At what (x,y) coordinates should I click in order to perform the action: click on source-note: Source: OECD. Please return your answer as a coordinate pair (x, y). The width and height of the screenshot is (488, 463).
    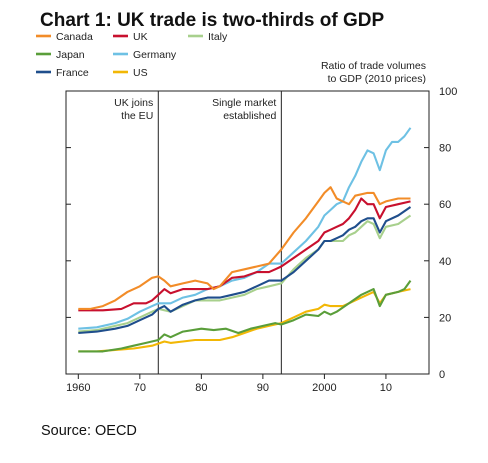
    Looking at the image, I should click on (89, 431).